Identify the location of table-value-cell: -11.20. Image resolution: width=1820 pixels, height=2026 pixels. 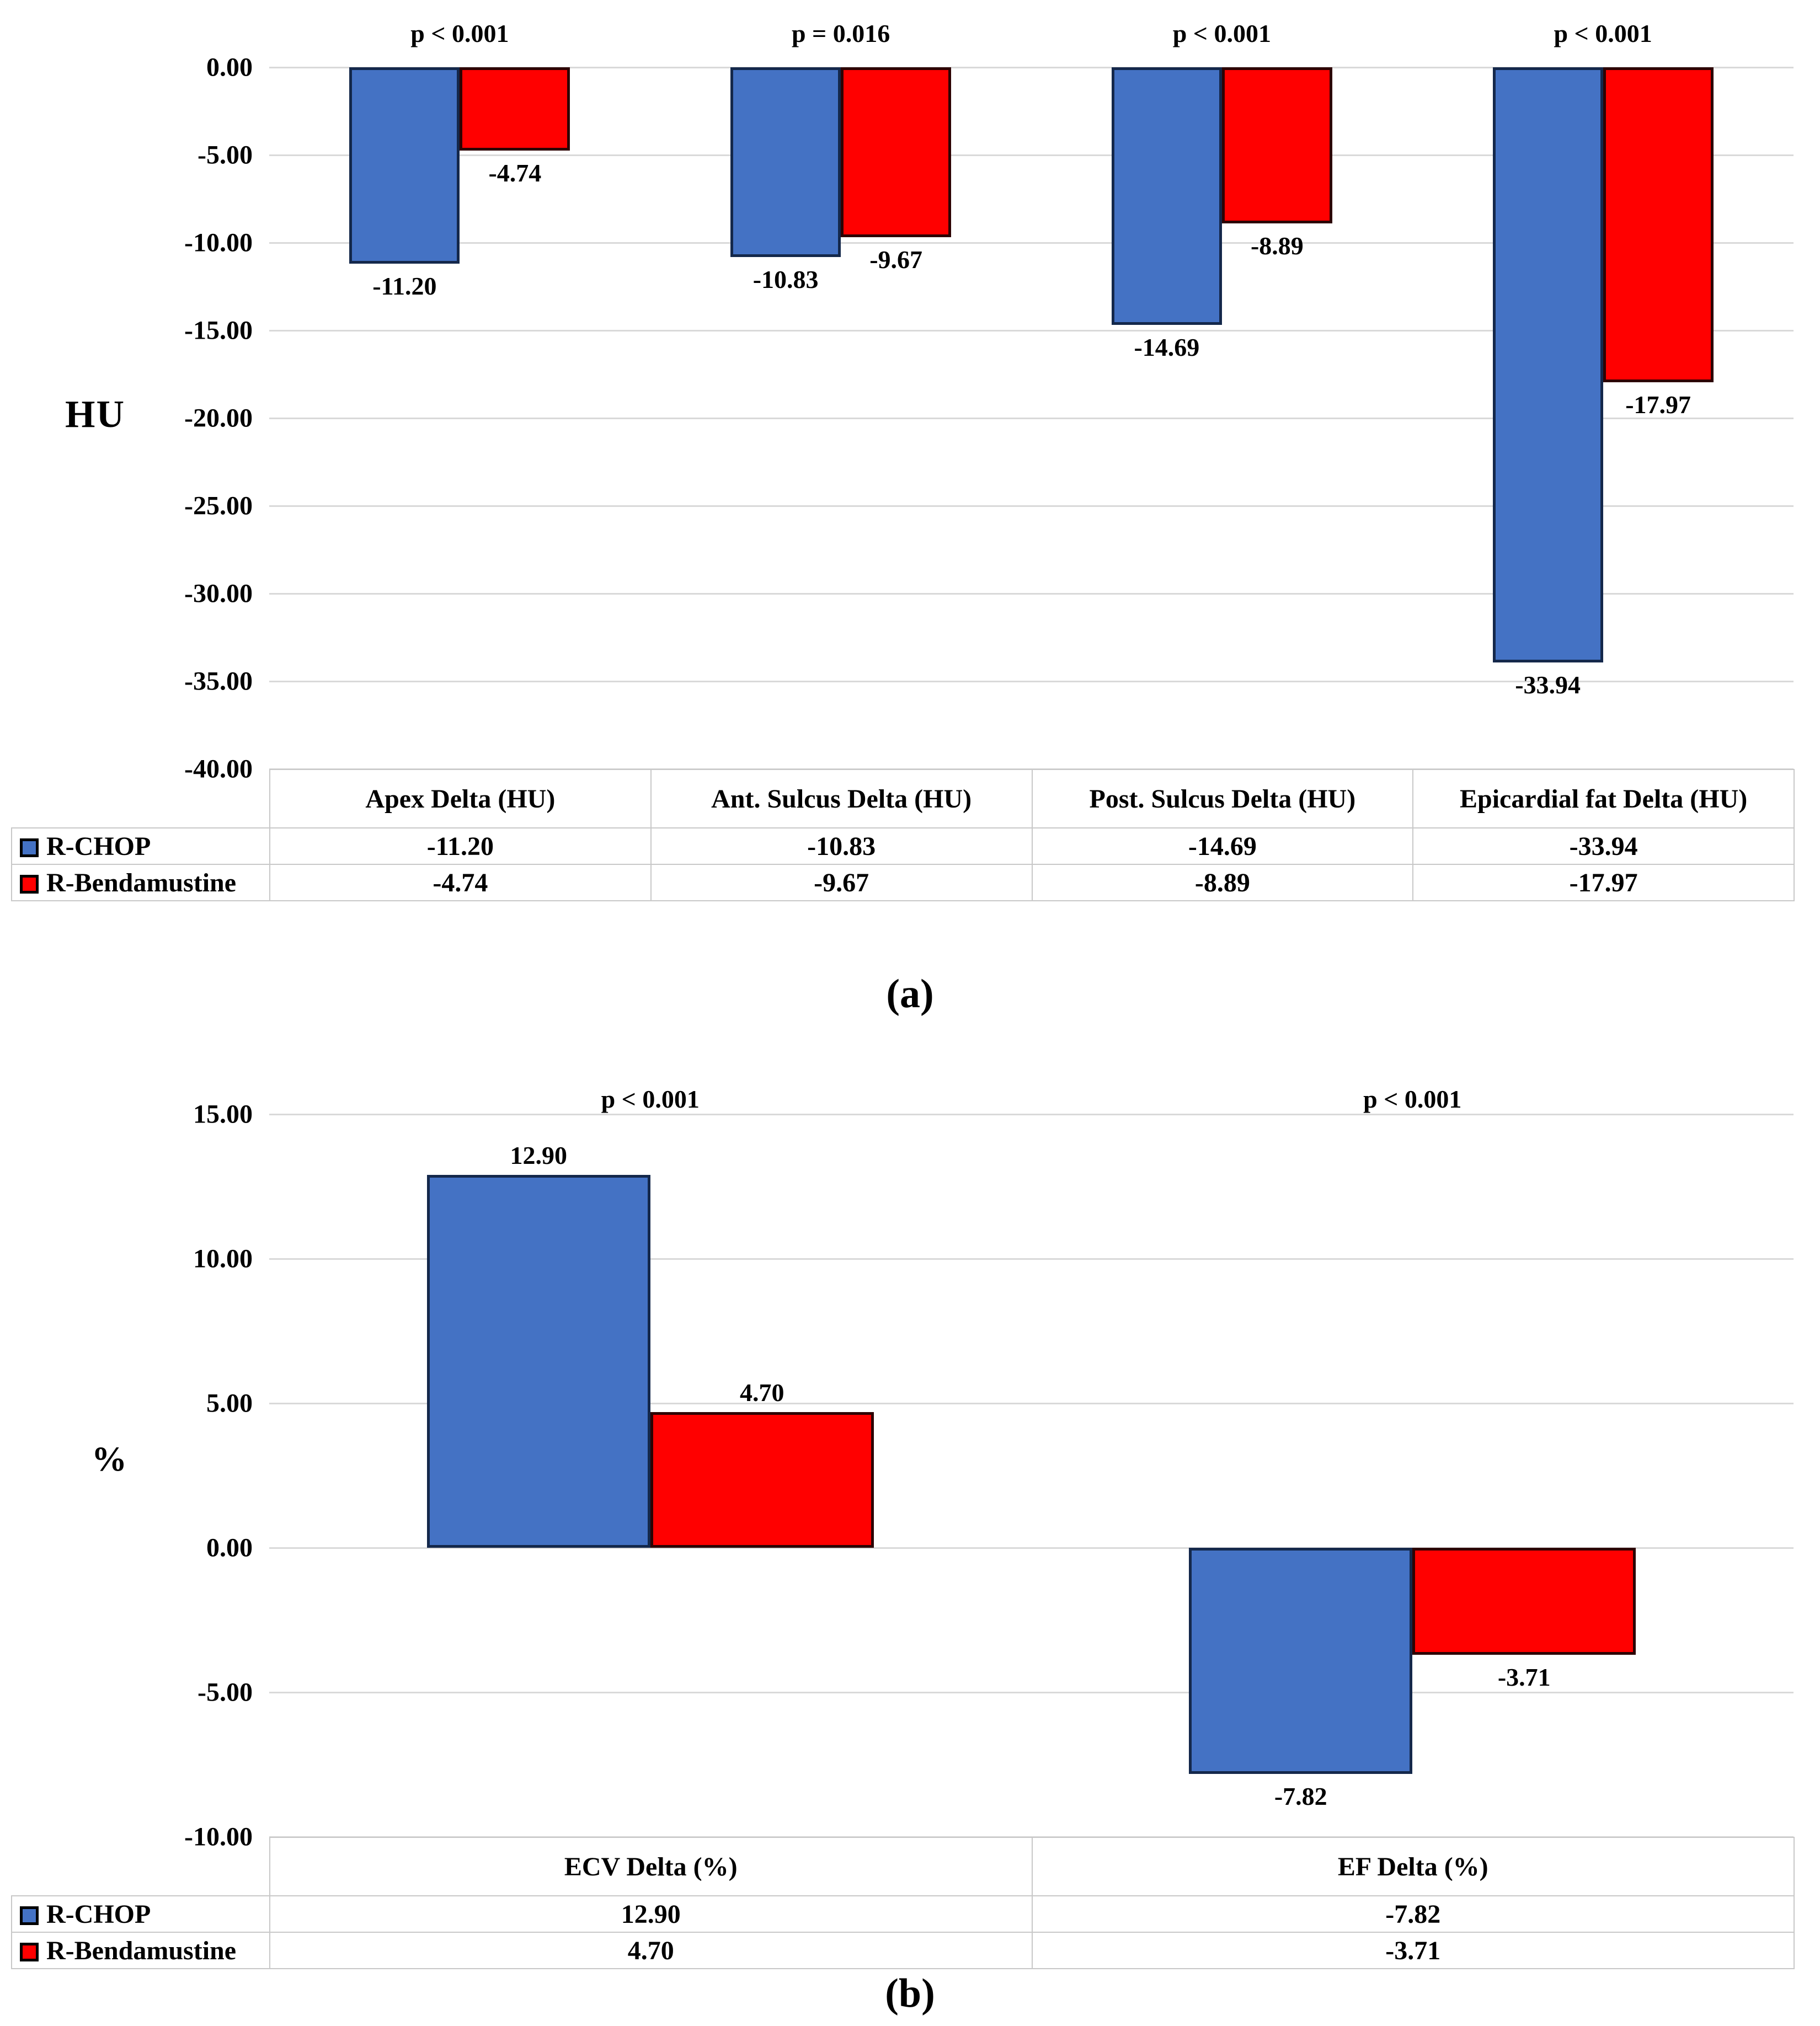
(460, 846).